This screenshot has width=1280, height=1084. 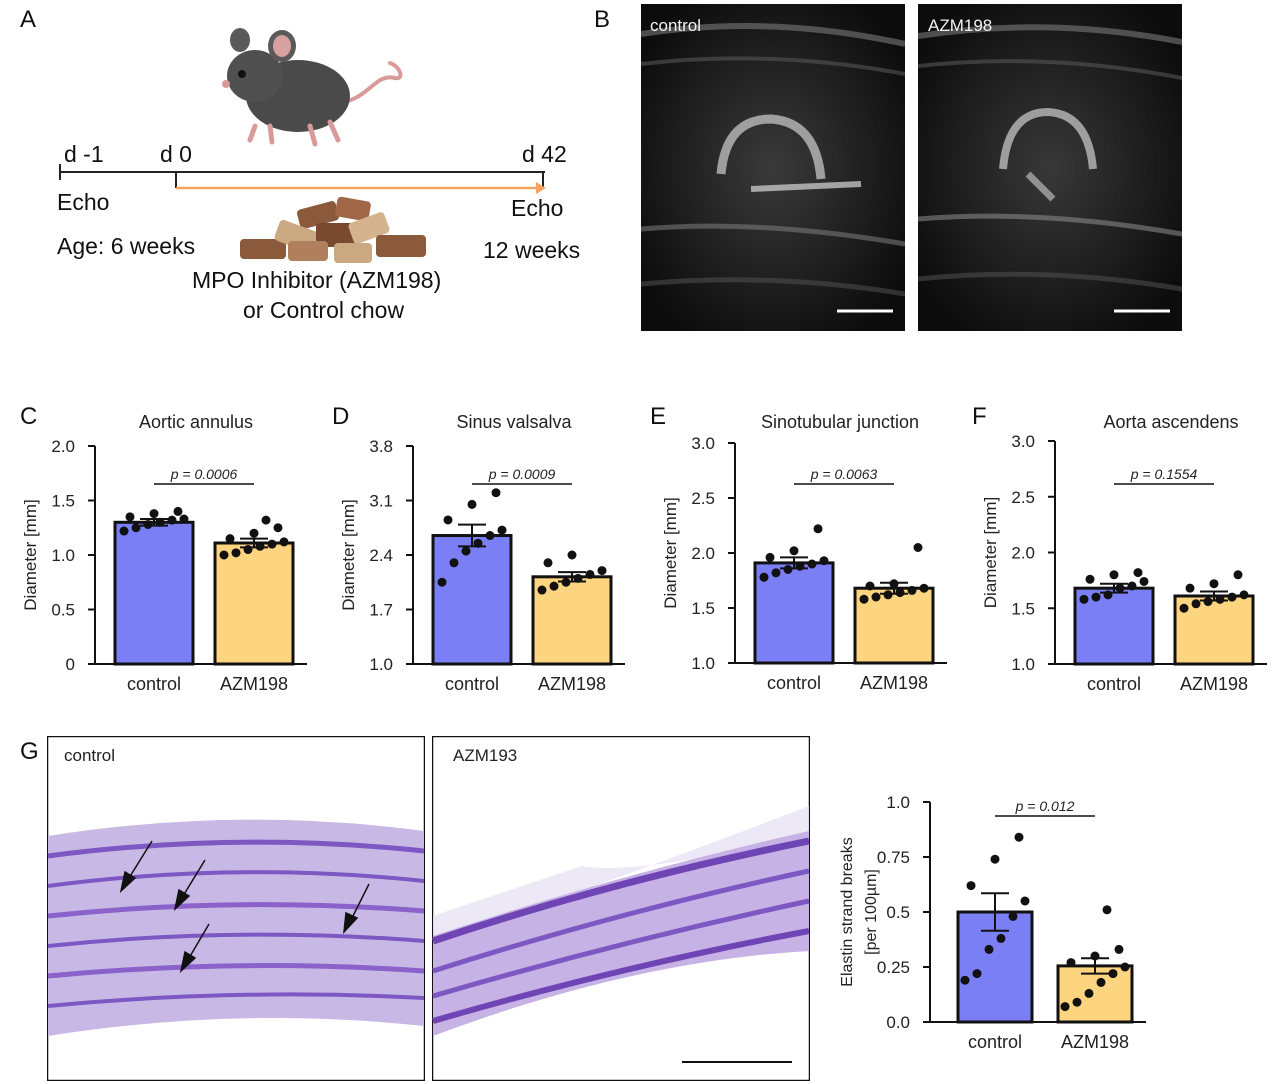 What do you see at coordinates (381, 610) in the screenshot?
I see `y-tick-label: 1.7` at bounding box center [381, 610].